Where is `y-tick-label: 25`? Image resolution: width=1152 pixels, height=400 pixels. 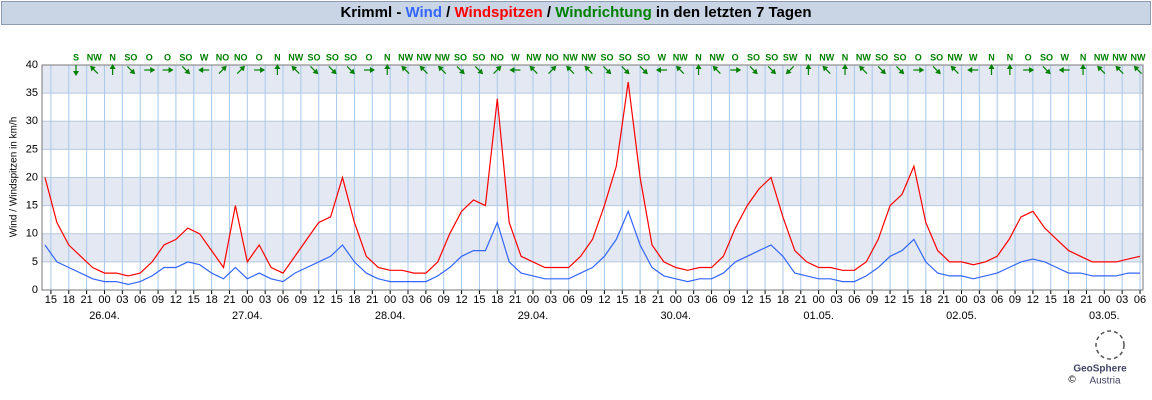
y-tick-label: 25 is located at coordinates (32, 149).